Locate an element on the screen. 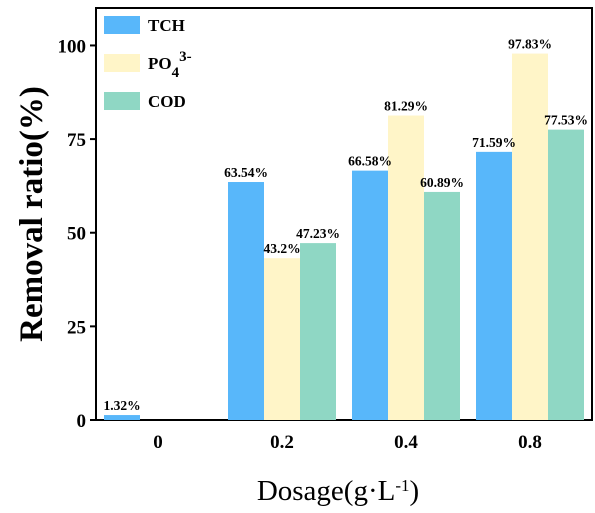 The height and width of the screenshot is (513, 595). legend-label: TCH is located at coordinates (166, 25).